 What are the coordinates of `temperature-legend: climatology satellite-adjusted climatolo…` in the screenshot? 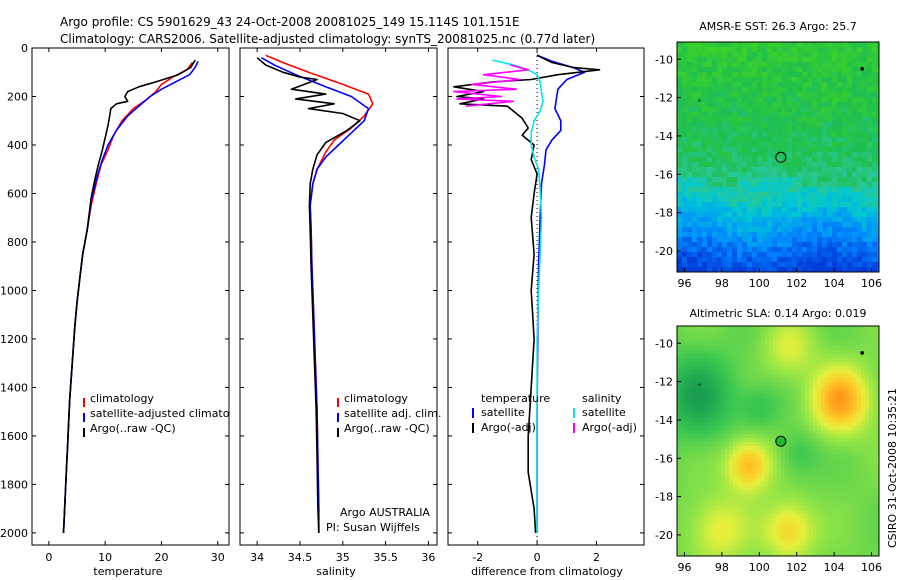 It's located at (168, 414).